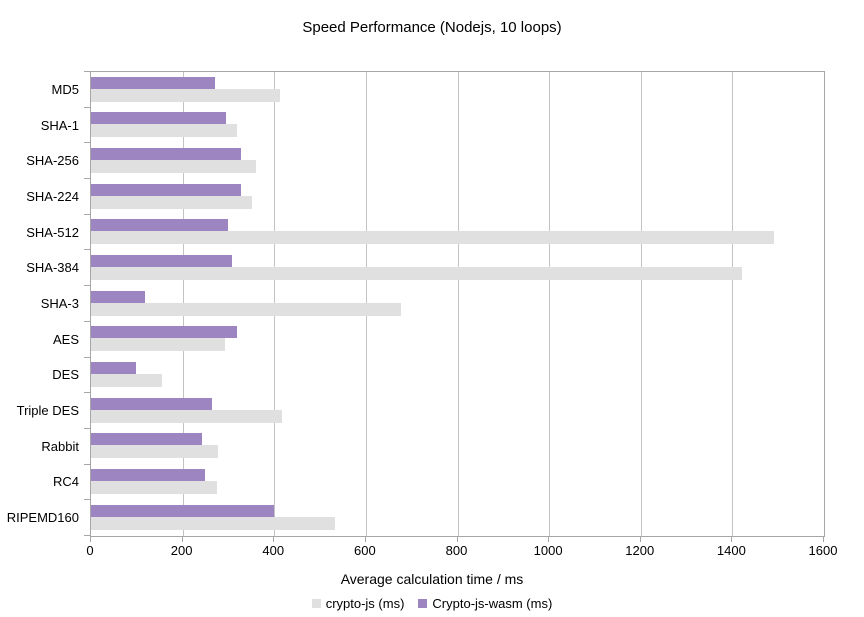 Image resolution: width=864 pixels, height=617 pixels. Describe the element at coordinates (548, 550) in the screenshot. I see `x-axis-tick-label: 1000` at that location.